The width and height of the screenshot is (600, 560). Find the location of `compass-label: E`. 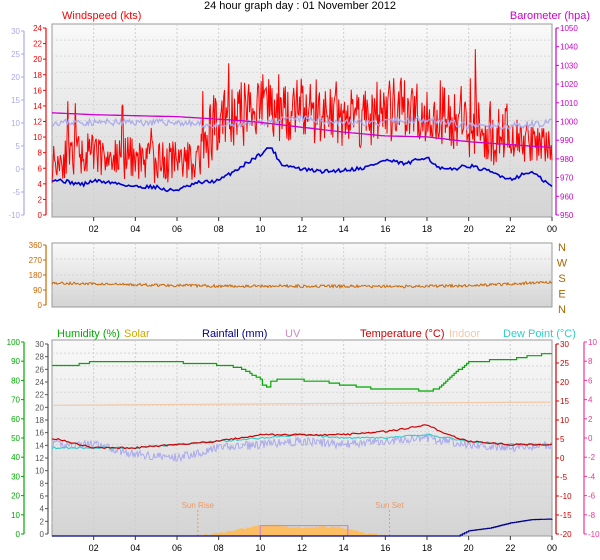

compass-label: E is located at coordinates (561, 295).